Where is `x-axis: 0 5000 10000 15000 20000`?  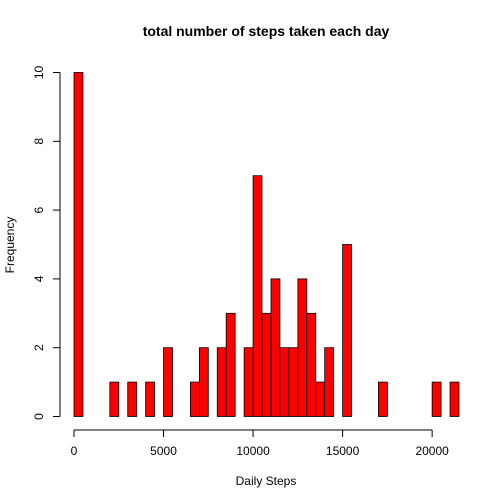 x-axis: 0 5000 10000 15000 20000 is located at coordinates (260, 443).